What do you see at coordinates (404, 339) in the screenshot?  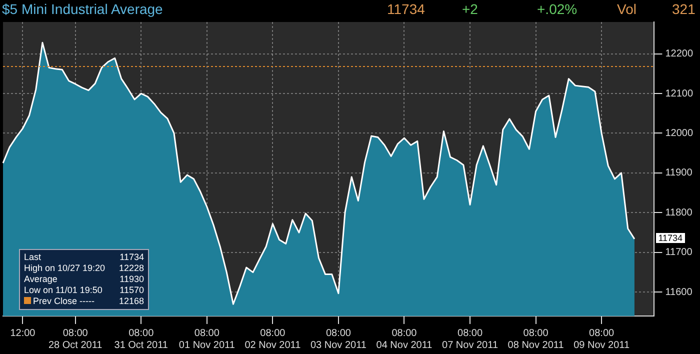 I see `x-tick-label: 08:00 04 Nov 2011` at bounding box center [404, 339].